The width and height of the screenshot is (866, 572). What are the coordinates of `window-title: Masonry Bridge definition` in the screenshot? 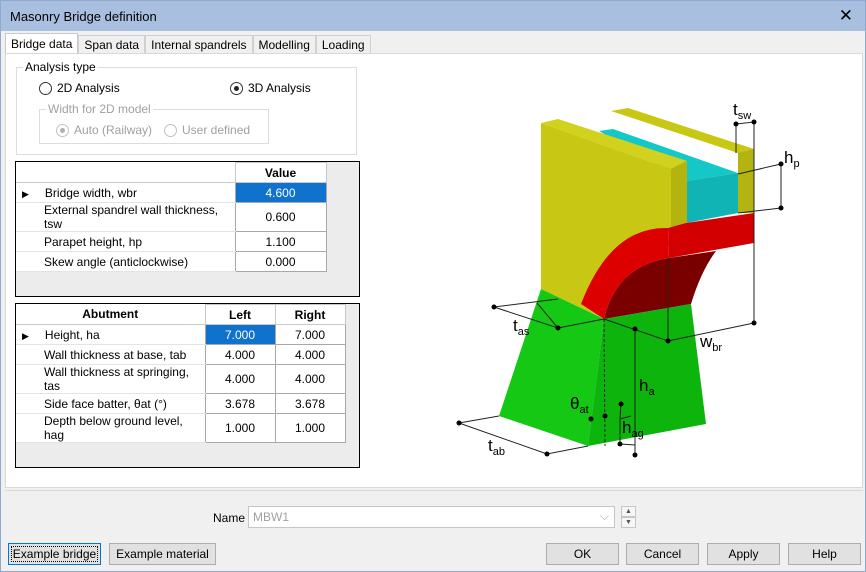 It's located at (83, 16).